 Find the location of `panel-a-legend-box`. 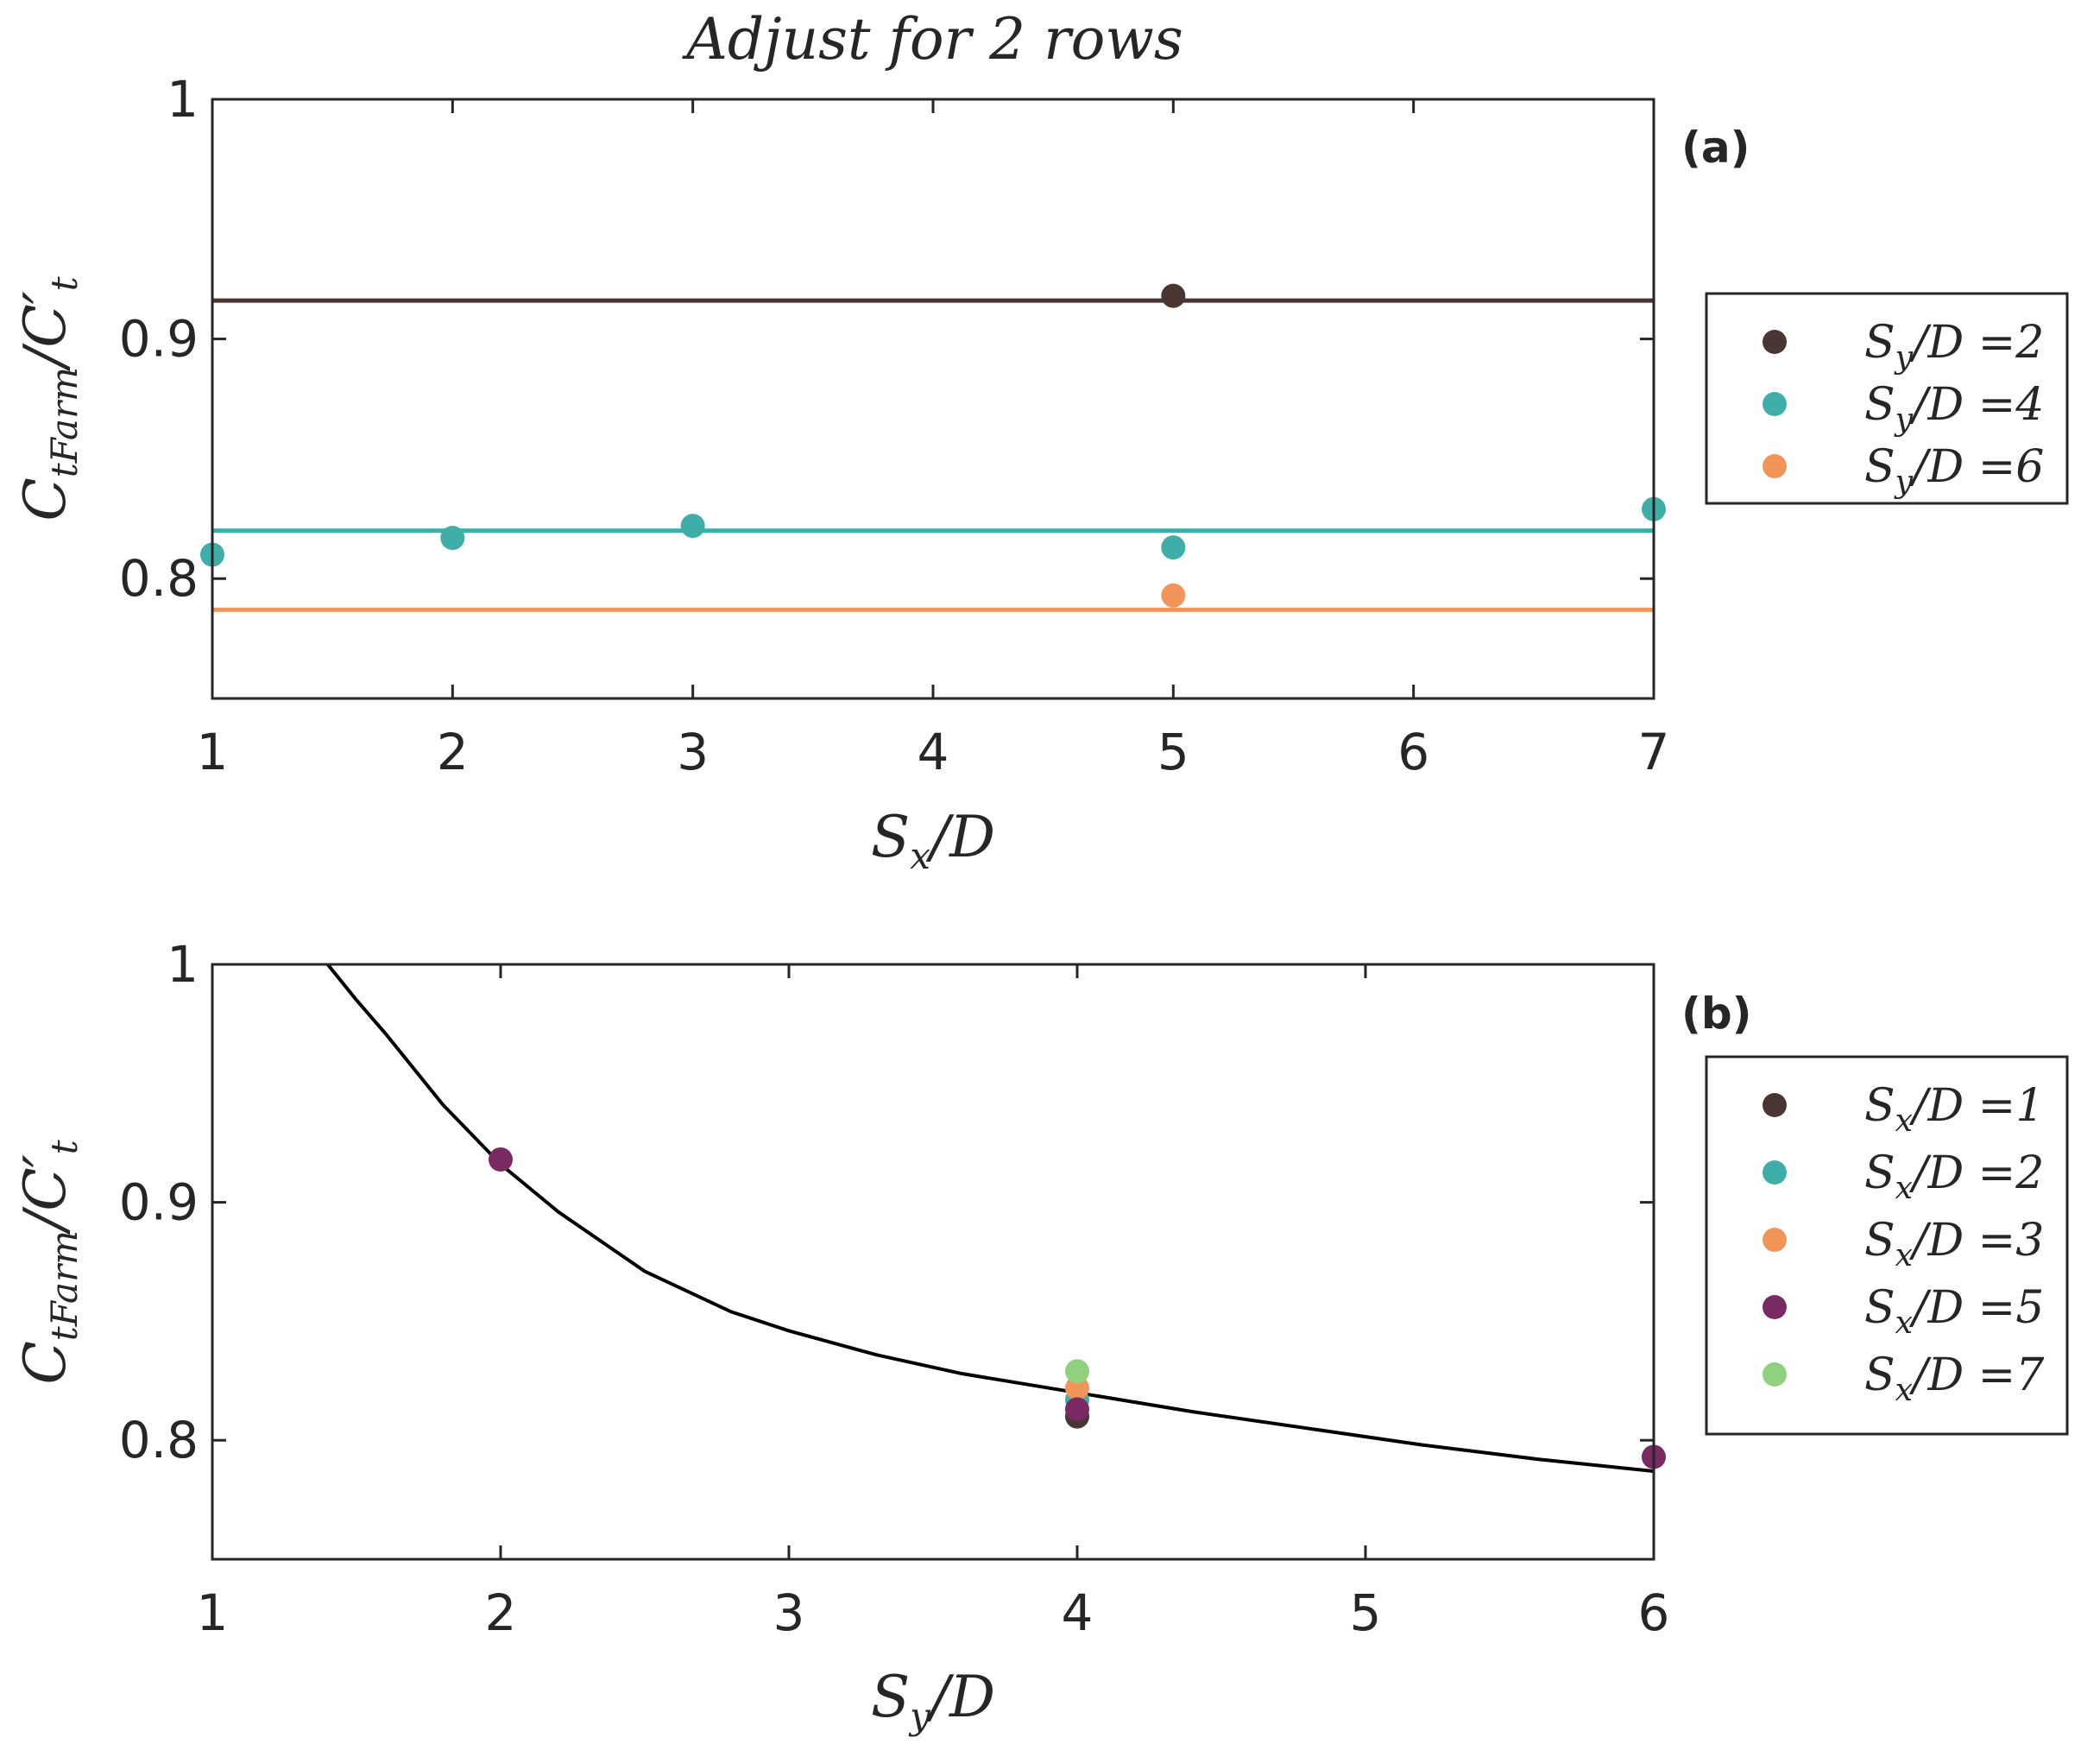

panel-a-legend-box is located at coordinates (1887, 398).